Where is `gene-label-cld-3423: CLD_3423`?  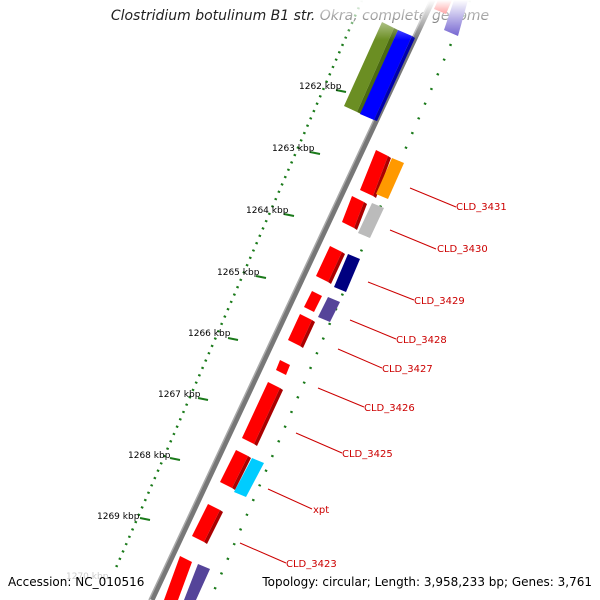 gene-label-cld-3423: CLD_3423 is located at coordinates (311, 564).